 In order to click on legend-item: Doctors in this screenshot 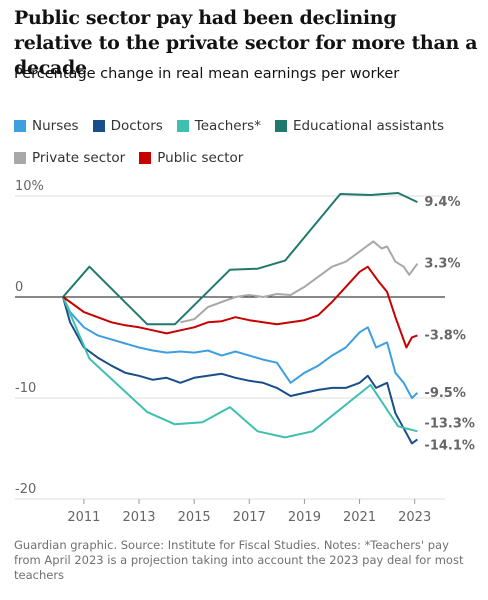, I will do `click(127, 126)`.